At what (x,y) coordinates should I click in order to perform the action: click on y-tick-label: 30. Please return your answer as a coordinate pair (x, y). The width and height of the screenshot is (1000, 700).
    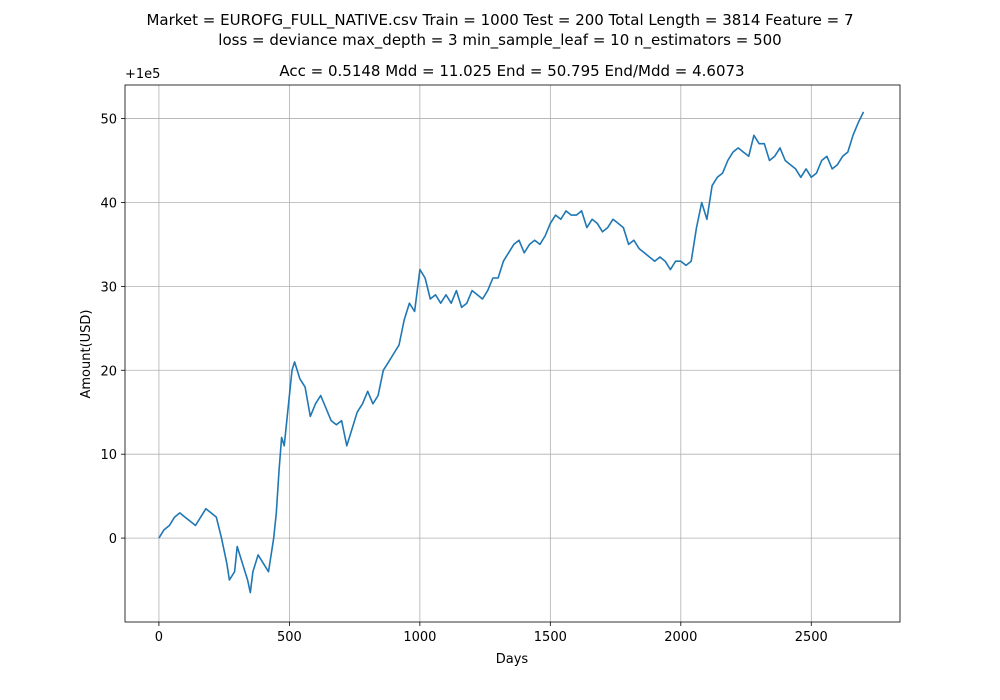
    Looking at the image, I should click on (108, 287).